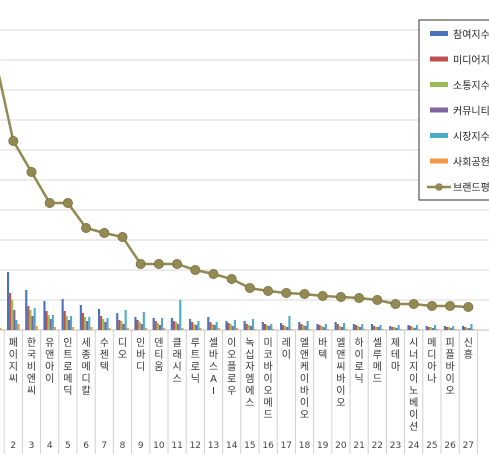 The image size is (489, 454). I want to click on category-label-char: 칼, so click(85, 390).